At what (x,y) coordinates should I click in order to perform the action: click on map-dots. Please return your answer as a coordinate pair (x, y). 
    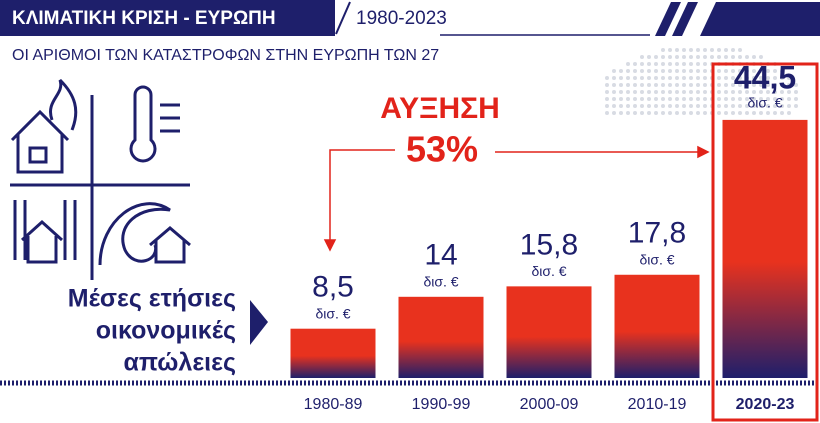
    Looking at the image, I should click on (701, 81).